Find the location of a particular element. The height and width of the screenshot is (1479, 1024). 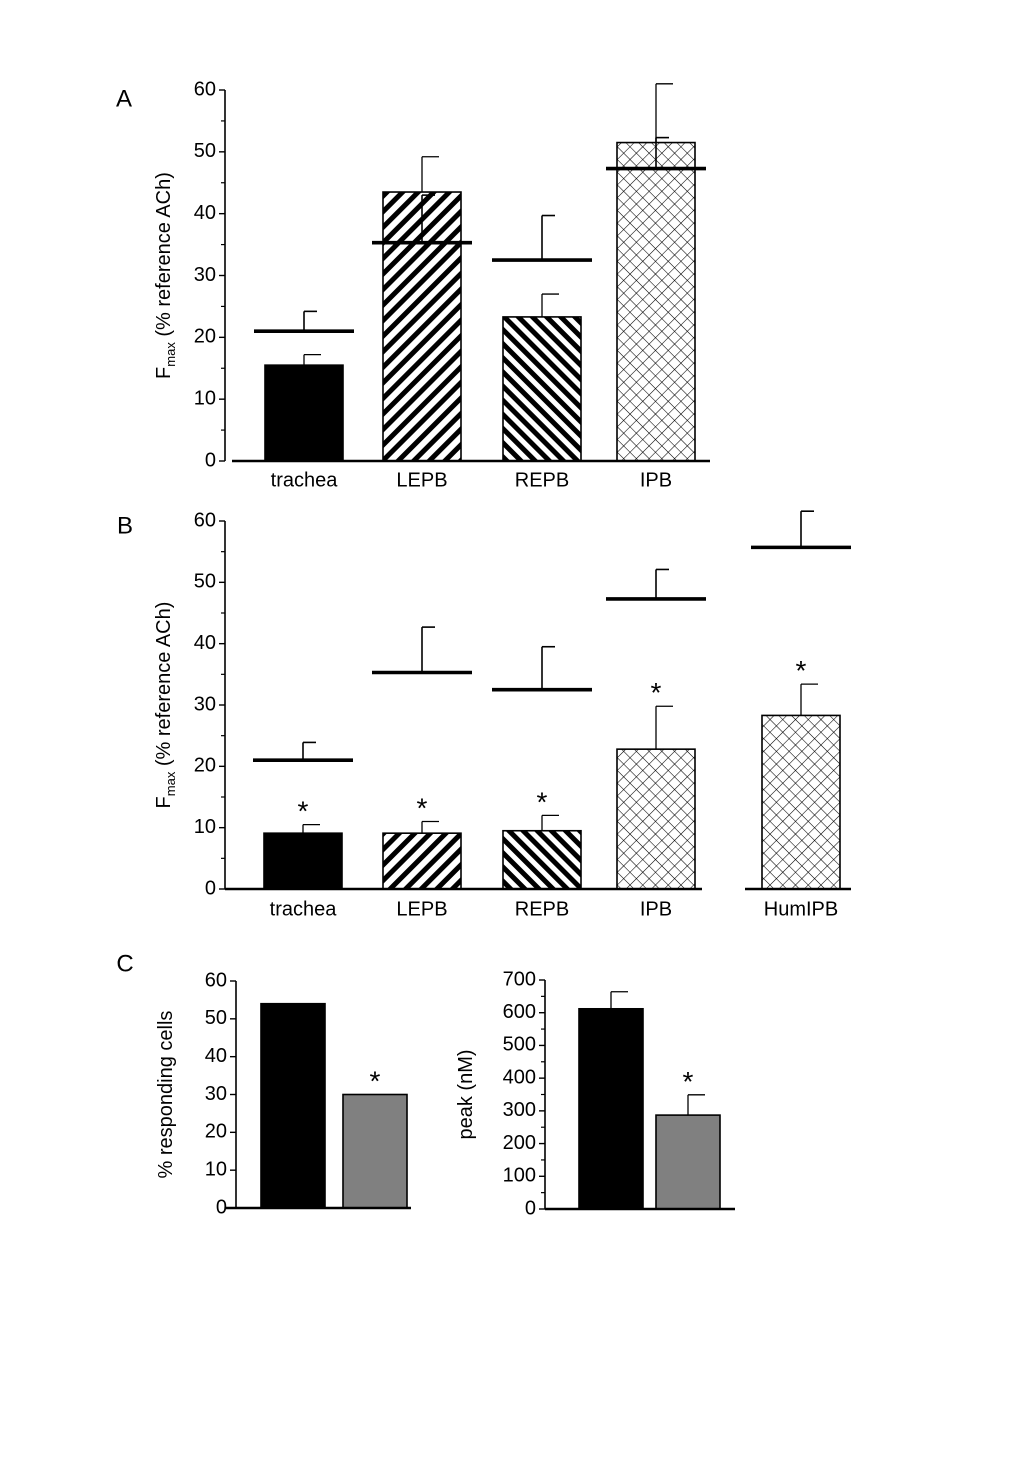

x-tick-label: HumIPB is located at coordinates (801, 909).